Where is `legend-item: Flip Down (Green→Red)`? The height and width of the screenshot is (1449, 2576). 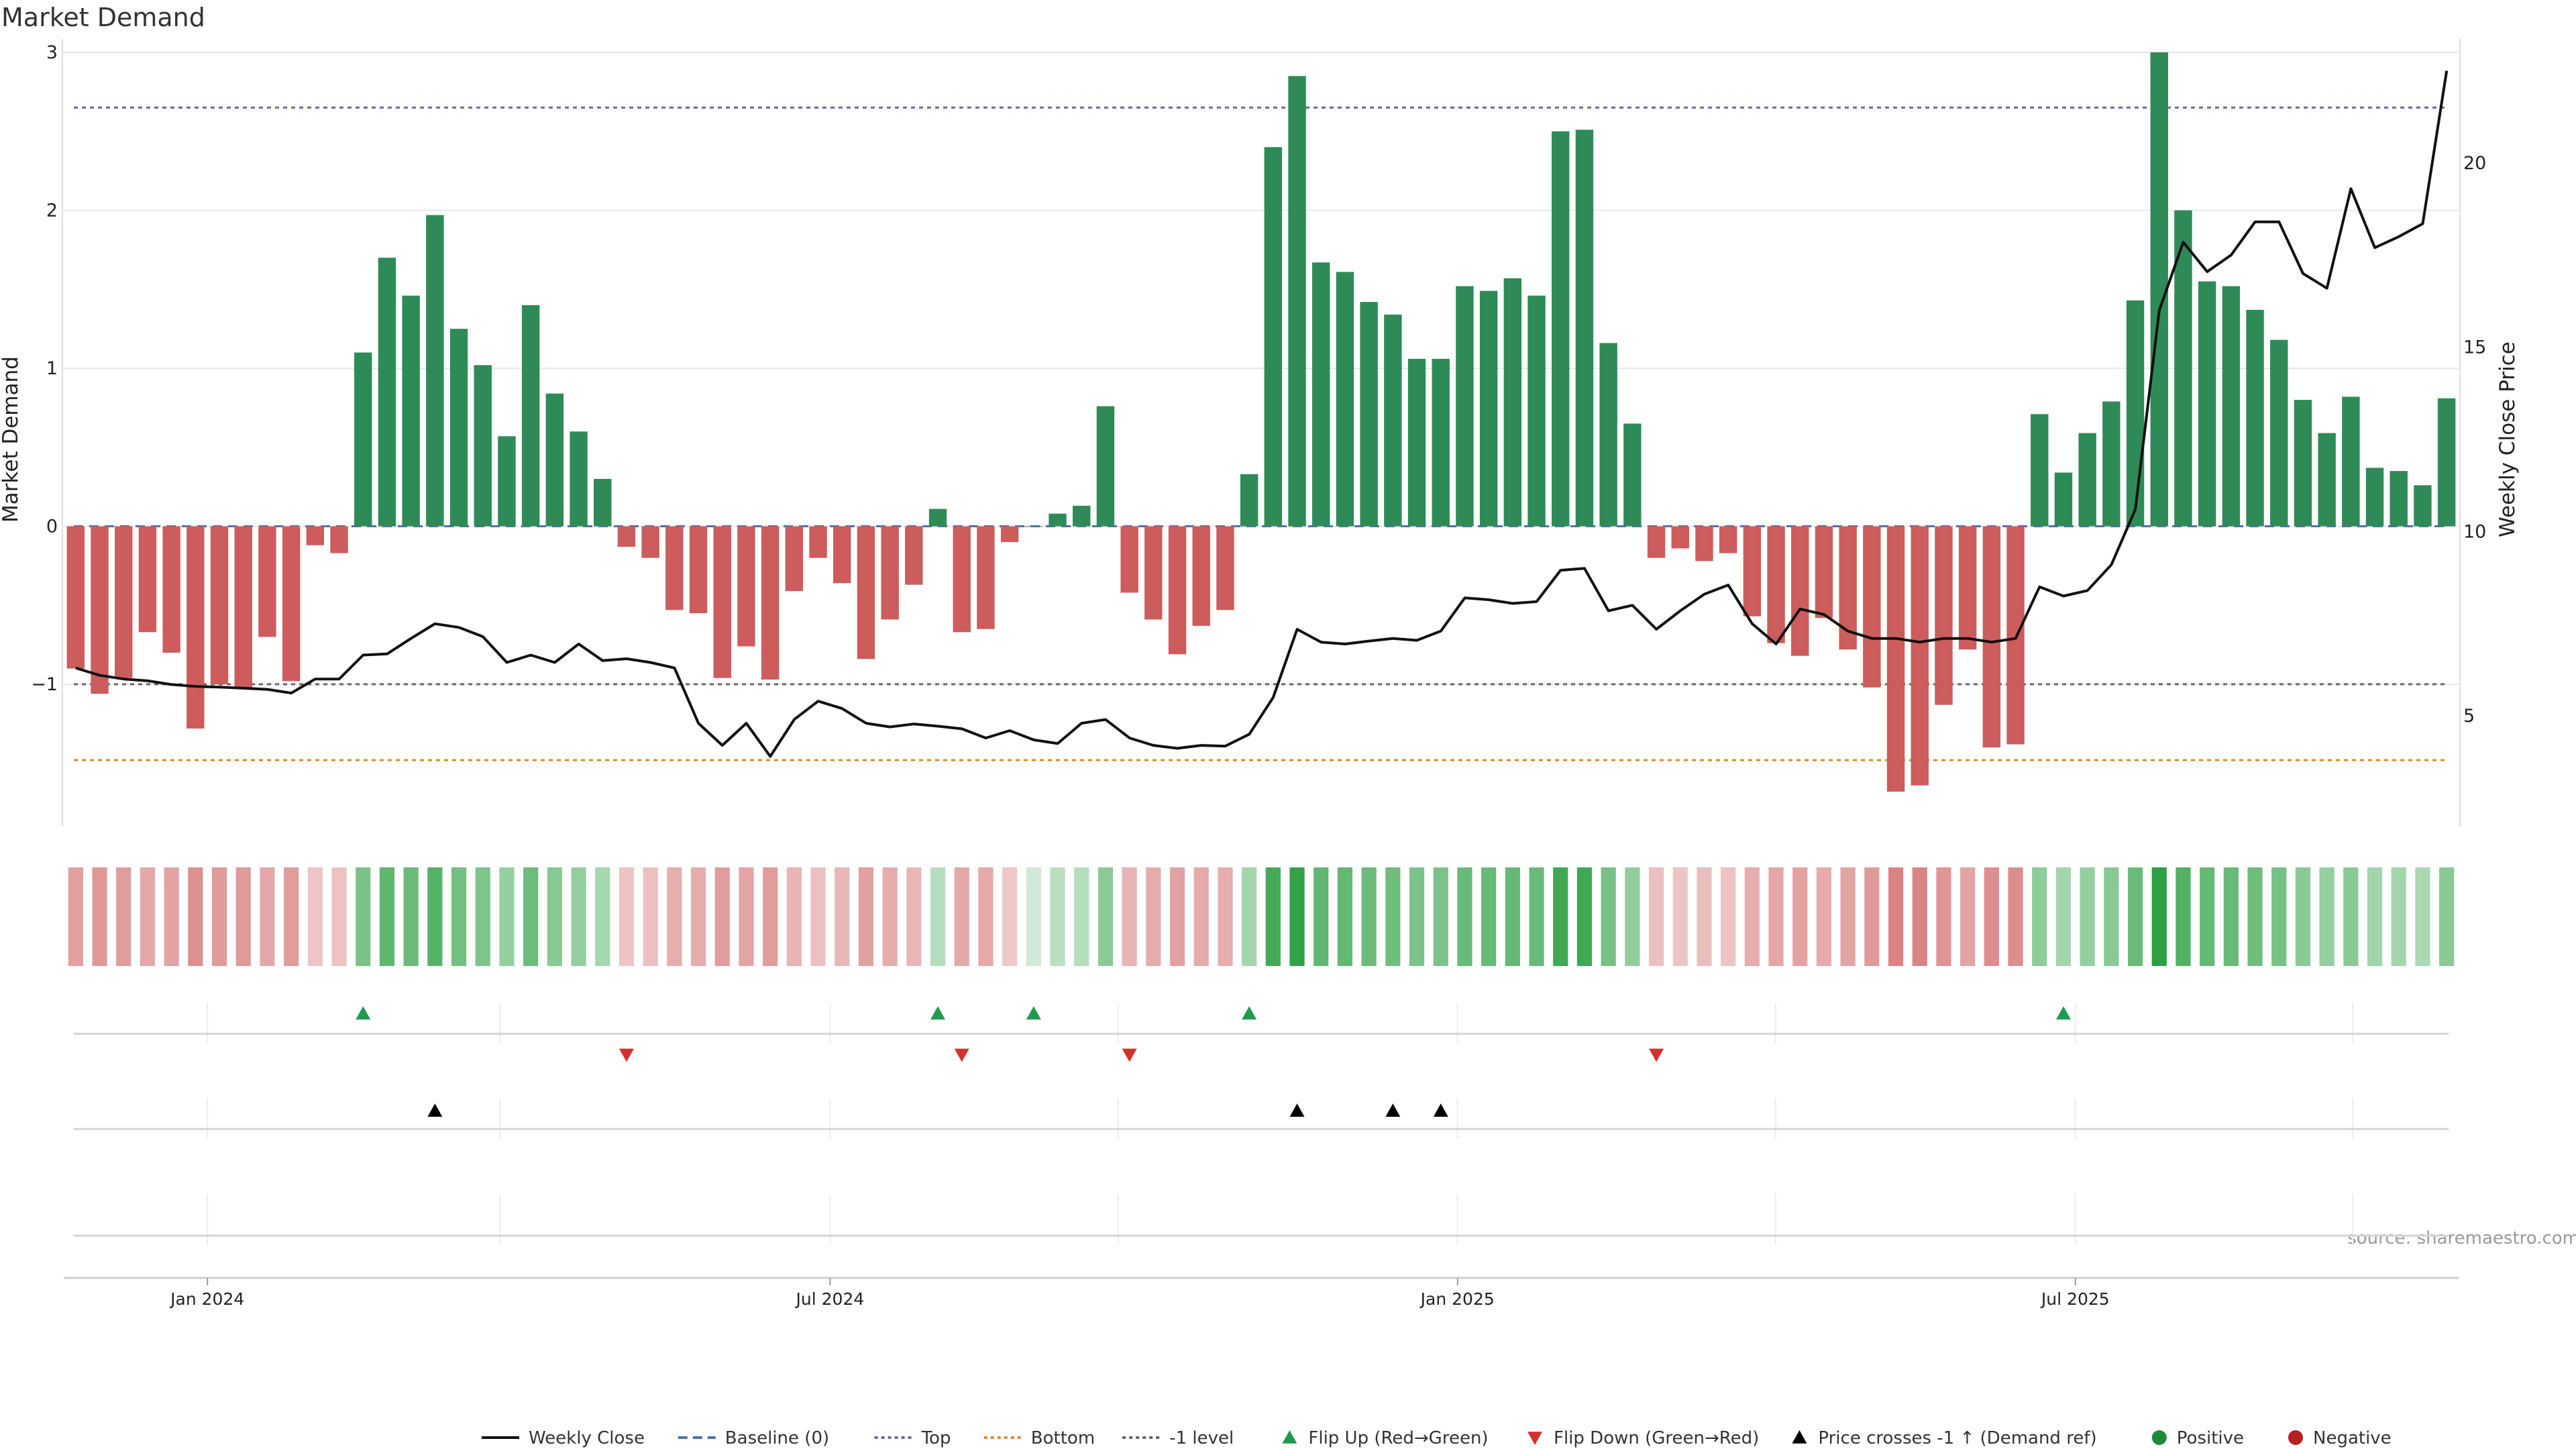 legend-item: Flip Down (Green→Red) is located at coordinates (1643, 1438).